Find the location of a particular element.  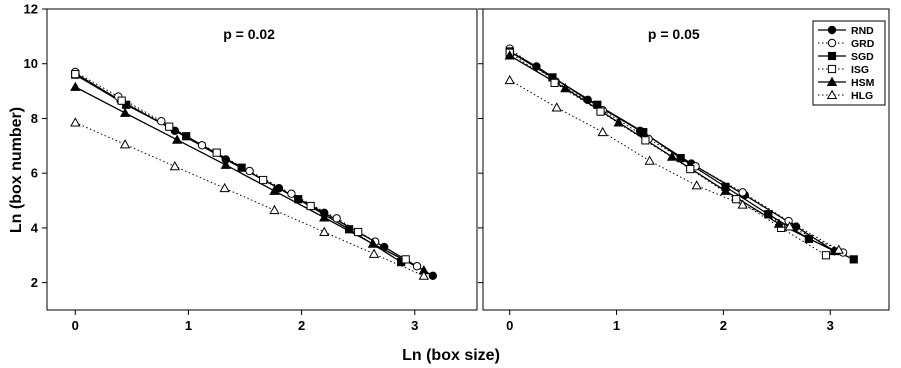

panel1-y-tick-label: 2 is located at coordinates (34, 282).